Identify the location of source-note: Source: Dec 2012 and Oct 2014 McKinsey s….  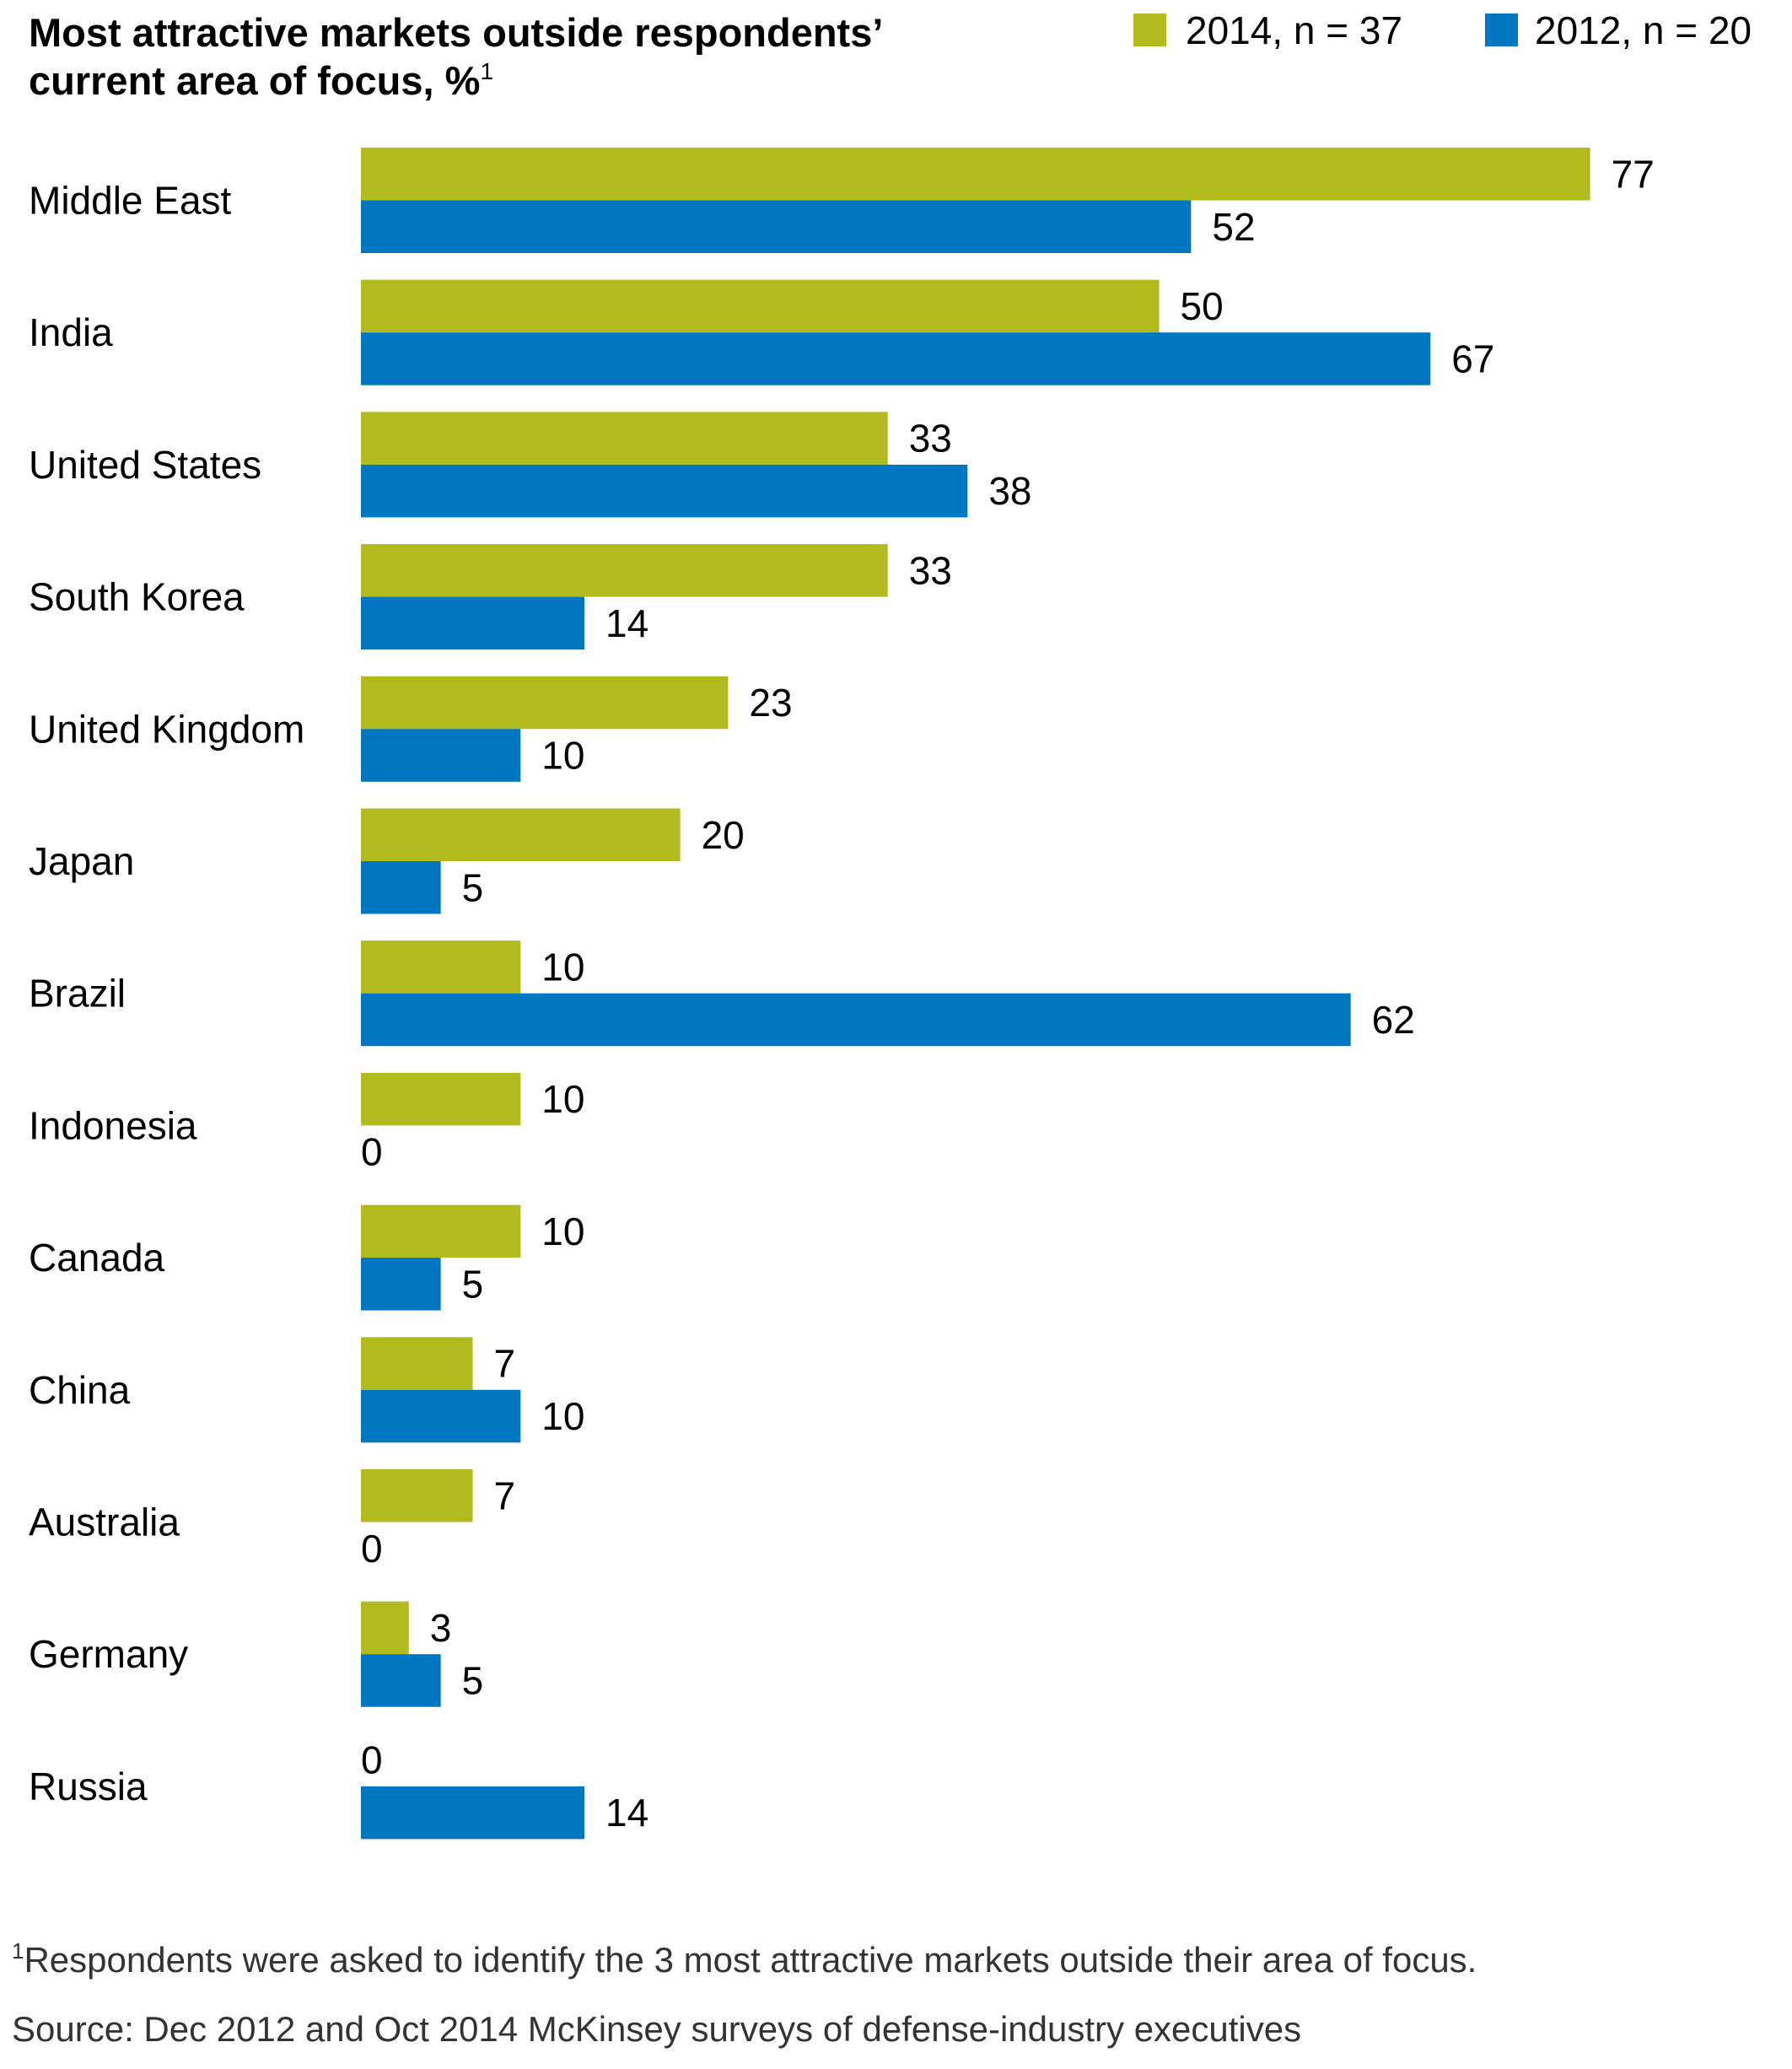
(656, 2029).